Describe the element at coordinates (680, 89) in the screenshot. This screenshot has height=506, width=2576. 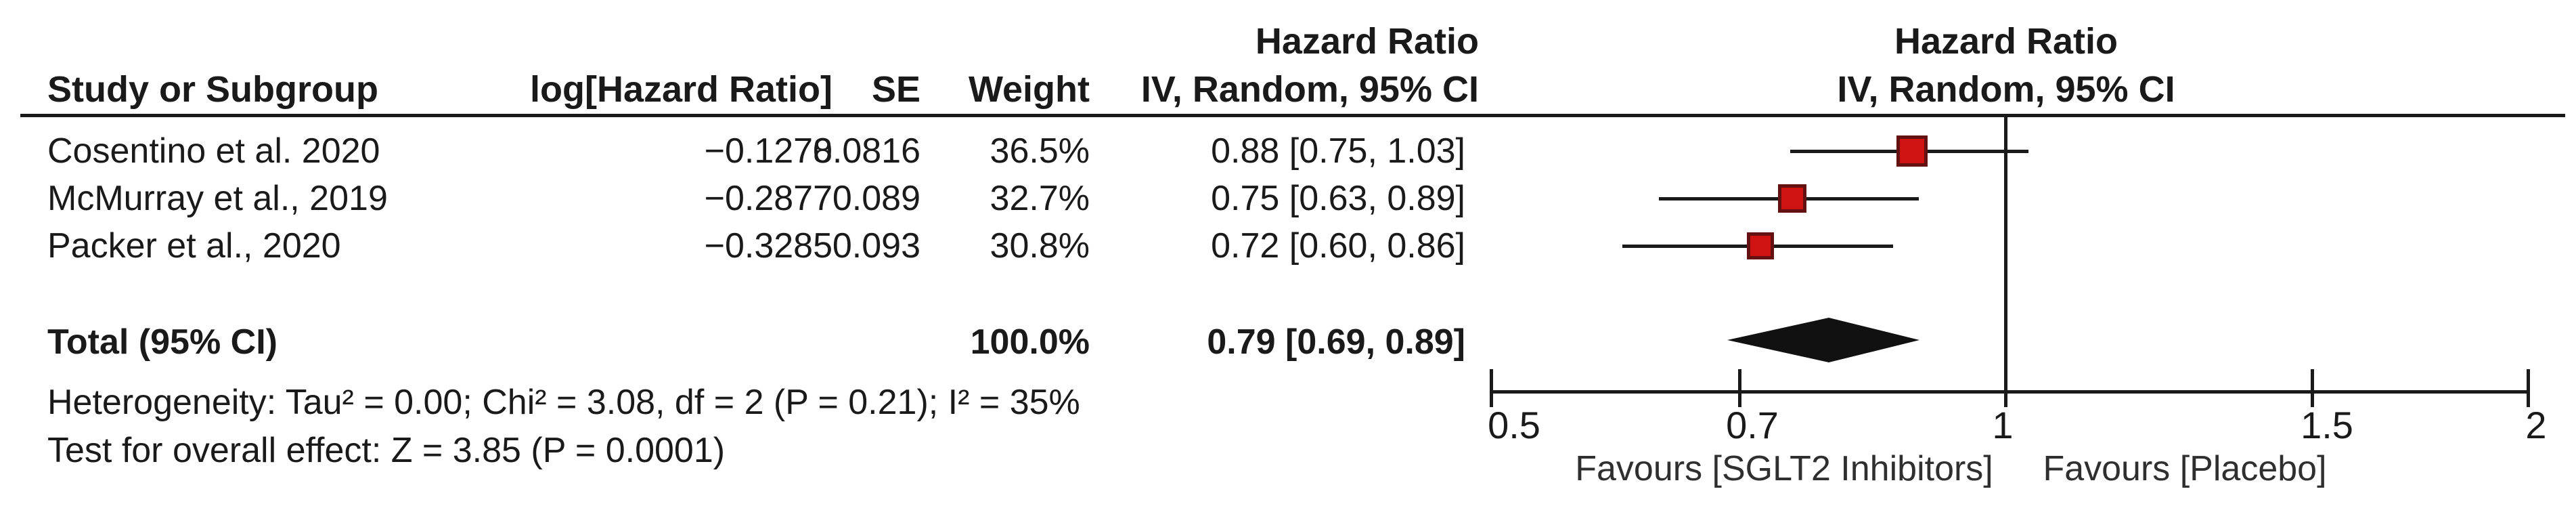
I see `column-header-log-hr: log[Hazard Ratio]` at that location.